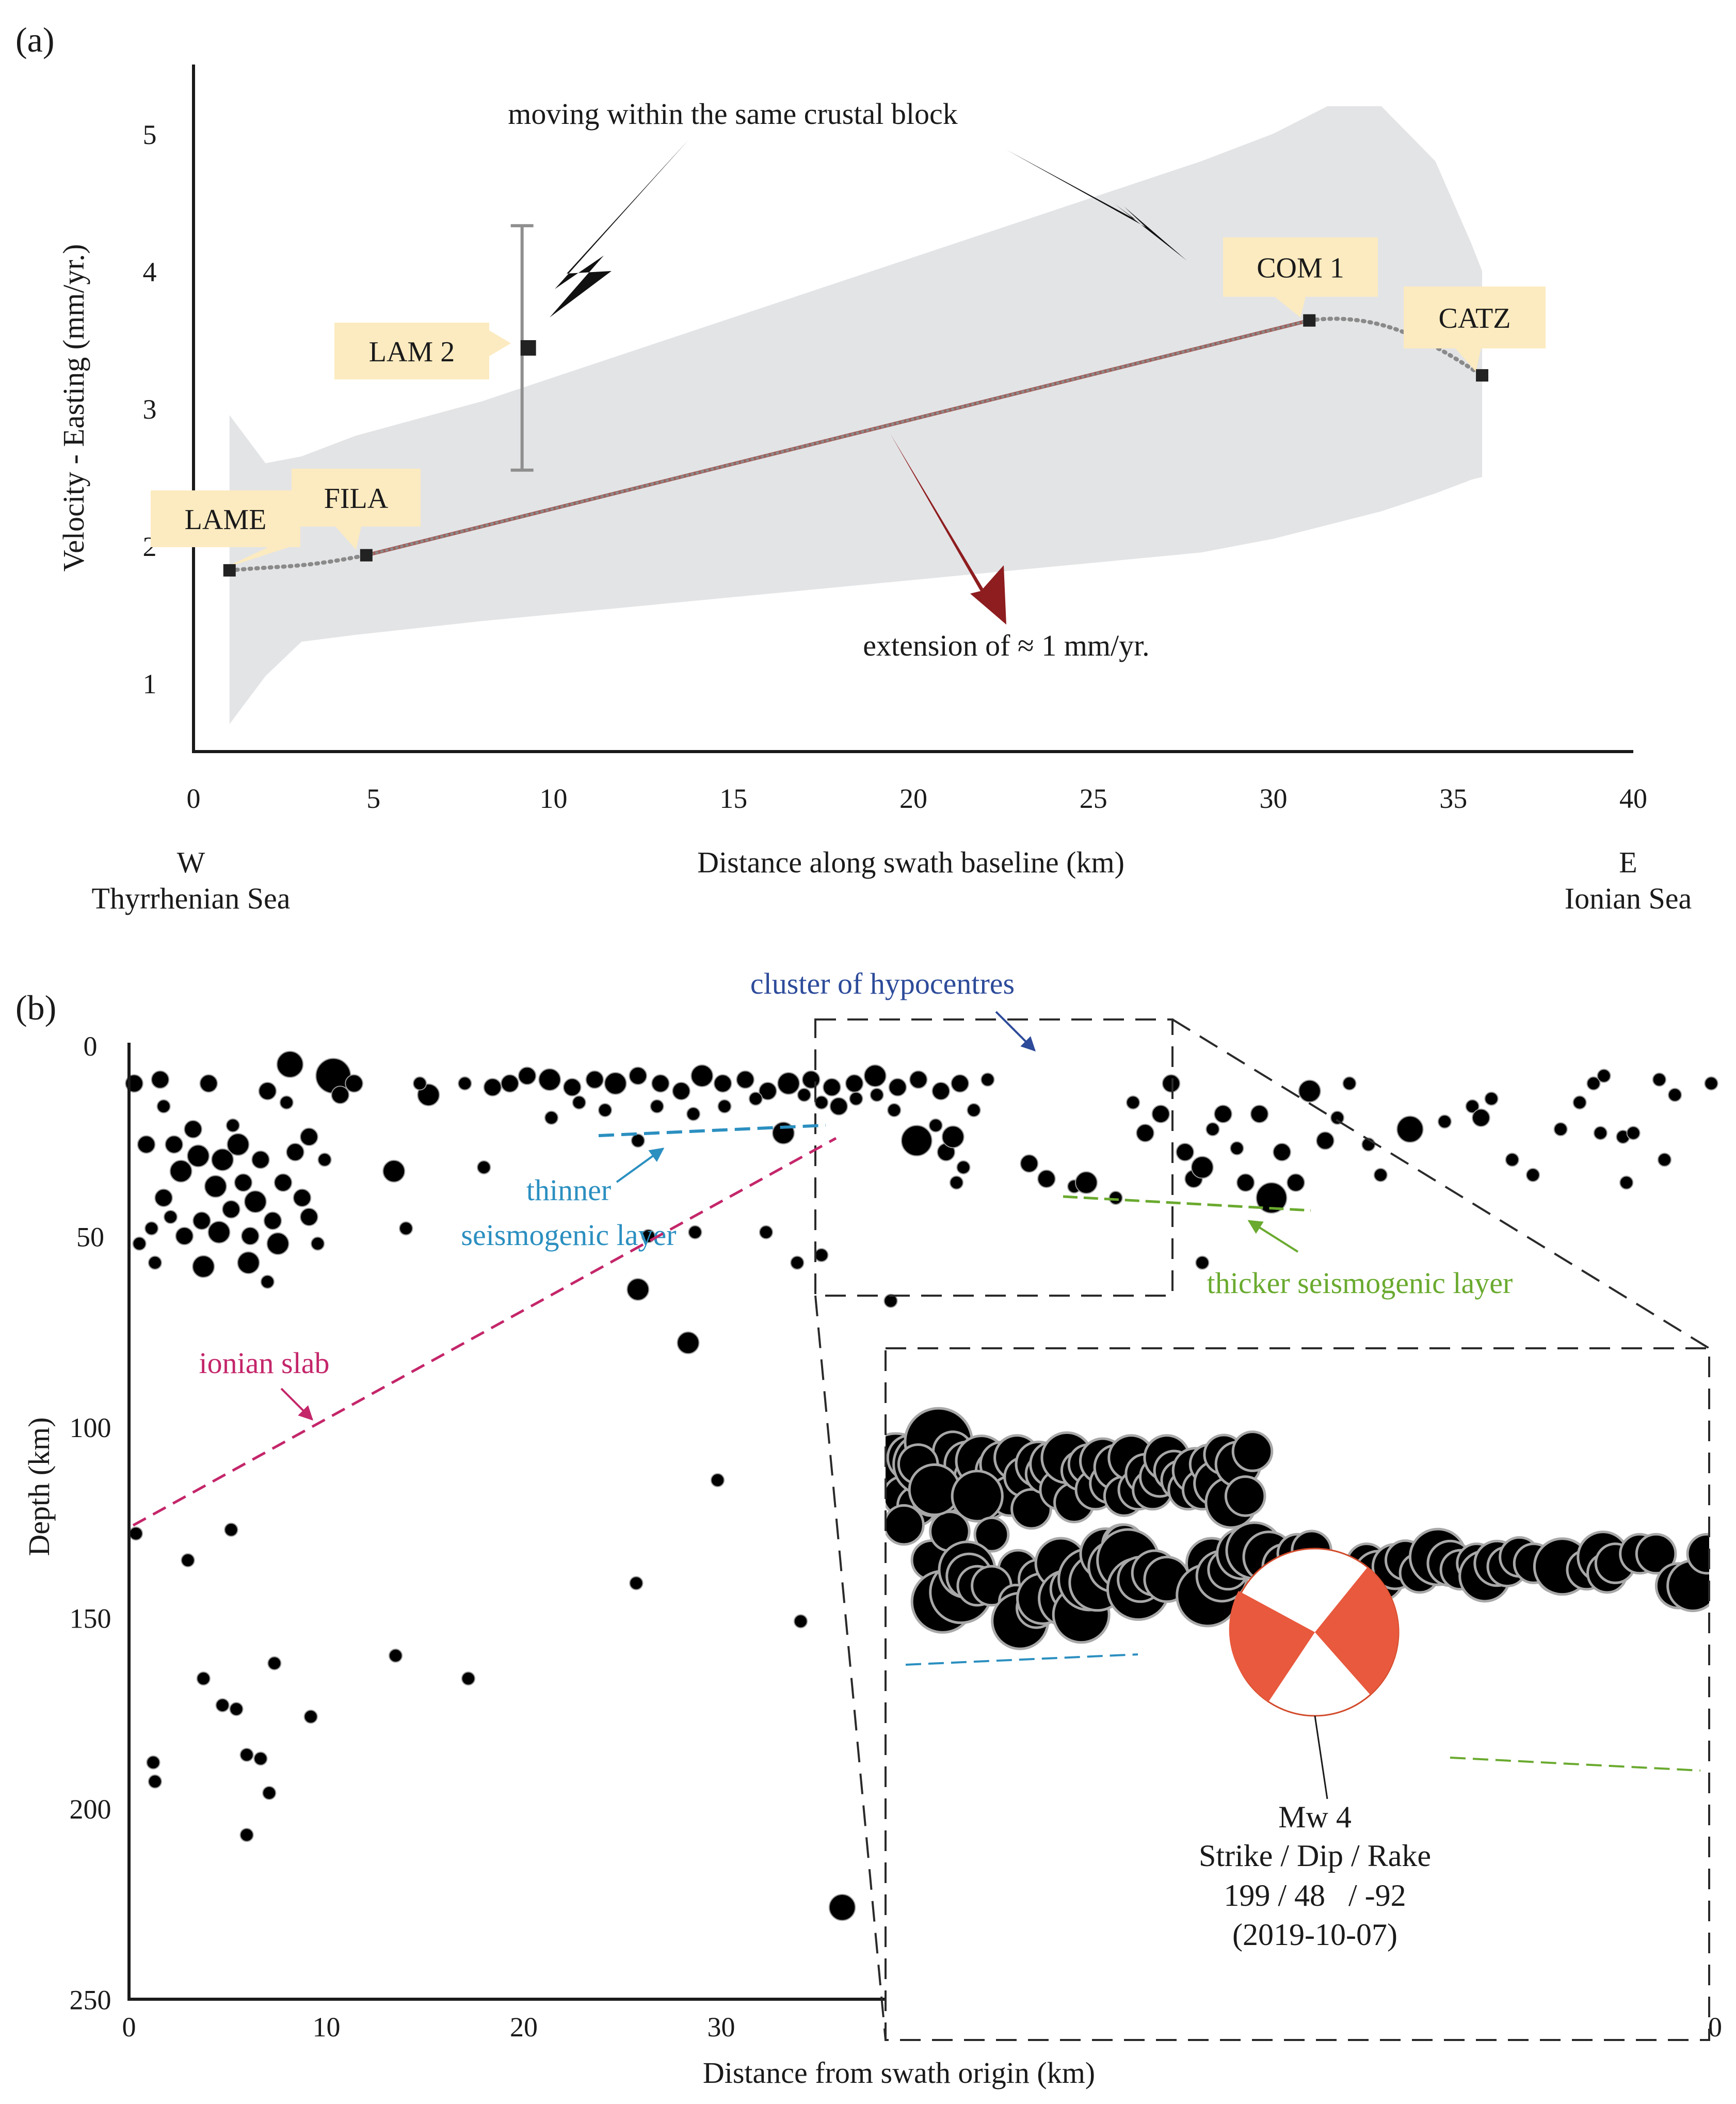  Describe the element at coordinates (500, 343) in the screenshot. I see `label-tail-lam2` at that location.